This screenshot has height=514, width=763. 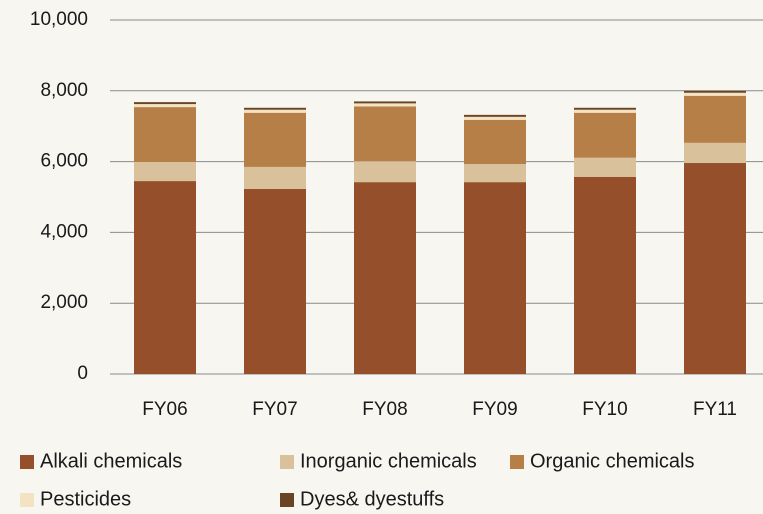 I want to click on y-tick-label: 2,000, so click(x=64, y=302).